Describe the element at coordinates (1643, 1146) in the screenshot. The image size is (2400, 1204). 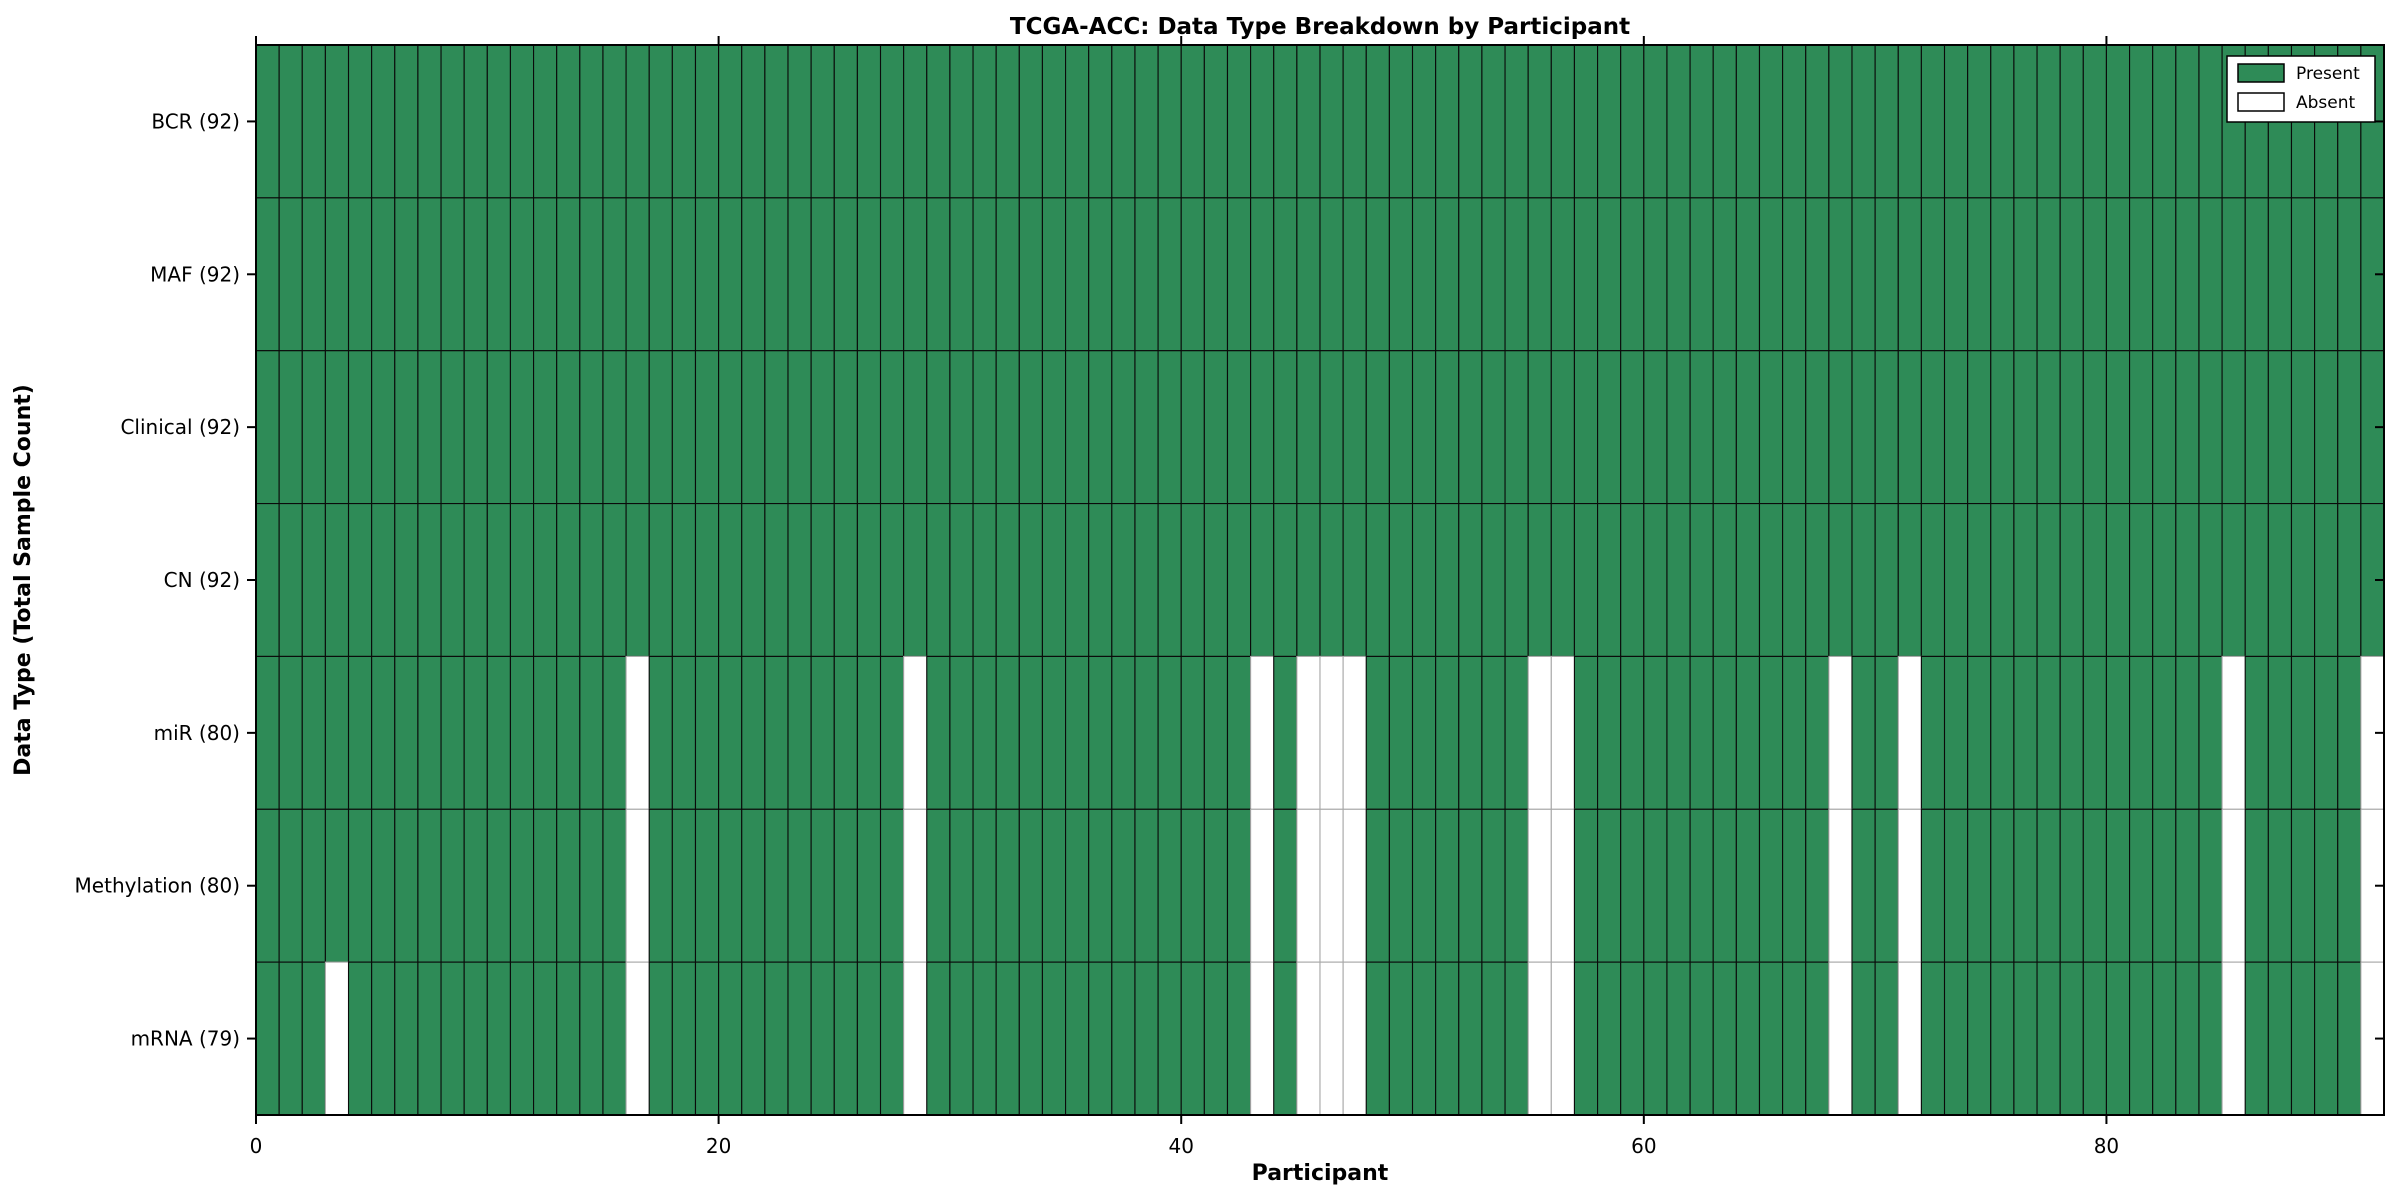
I see `x-tick-label-60: 60` at that location.